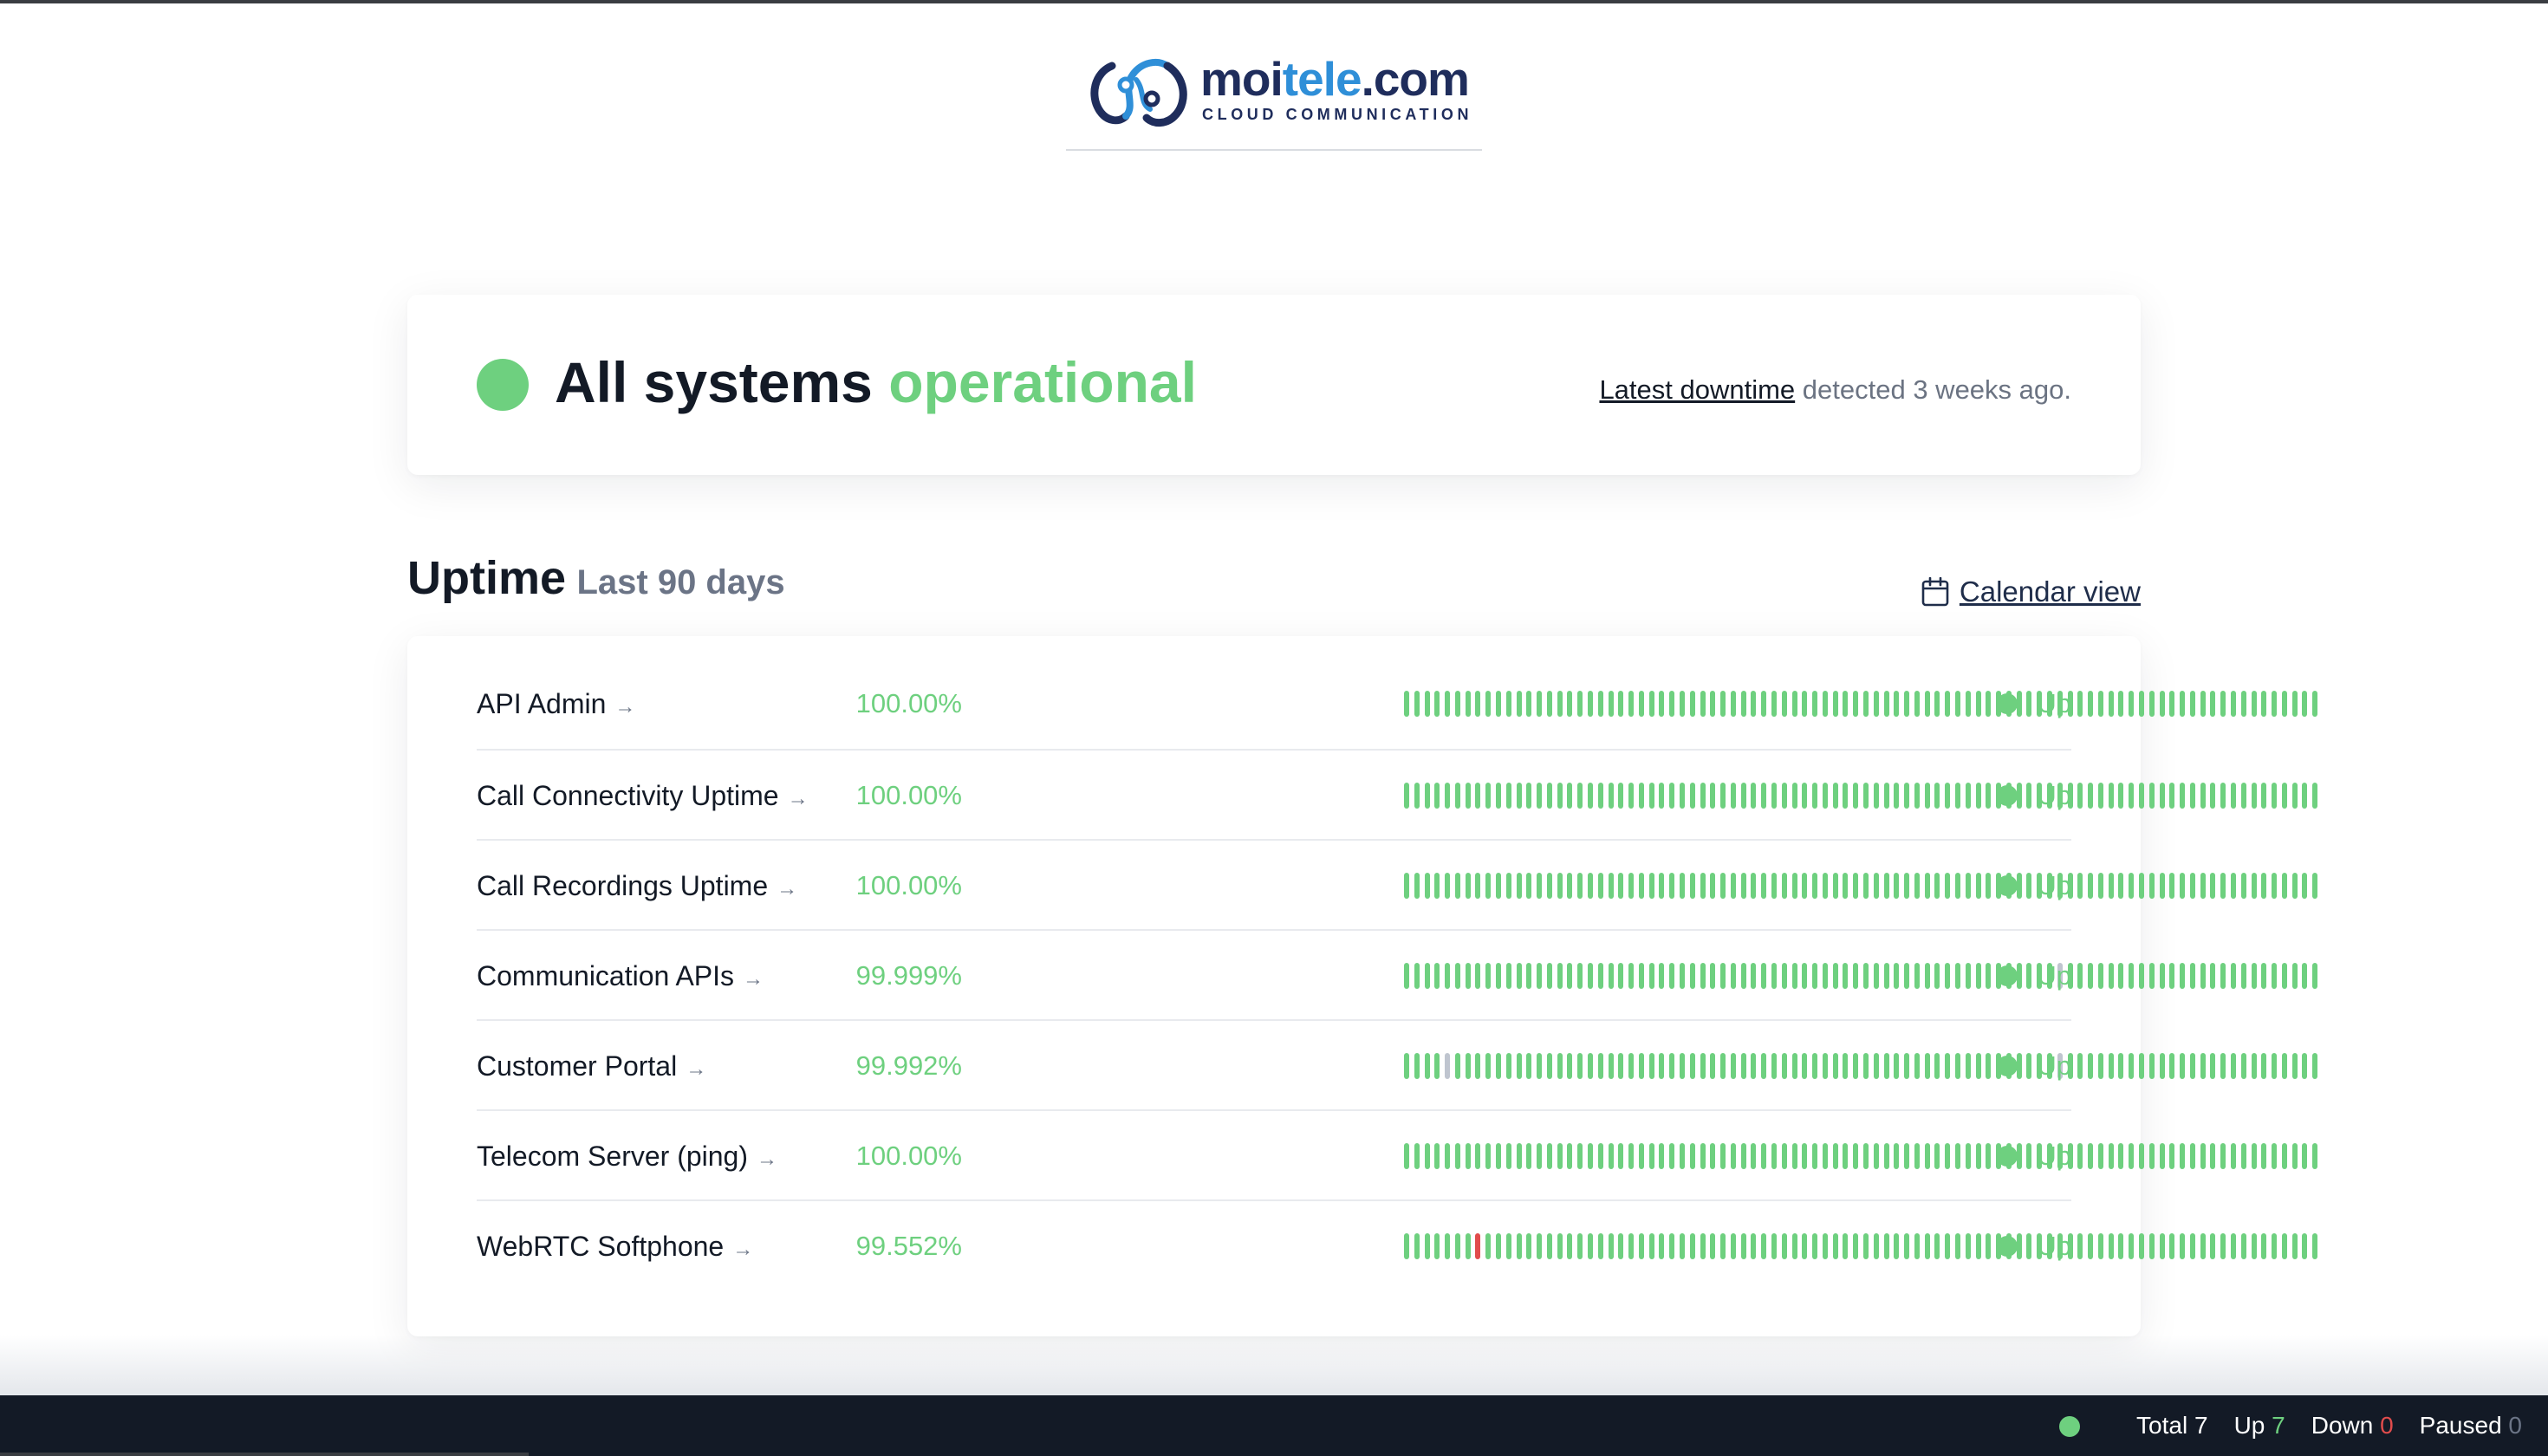 This screenshot has height=1456, width=2548. I want to click on monitor-link: API Admin →, so click(556, 703).